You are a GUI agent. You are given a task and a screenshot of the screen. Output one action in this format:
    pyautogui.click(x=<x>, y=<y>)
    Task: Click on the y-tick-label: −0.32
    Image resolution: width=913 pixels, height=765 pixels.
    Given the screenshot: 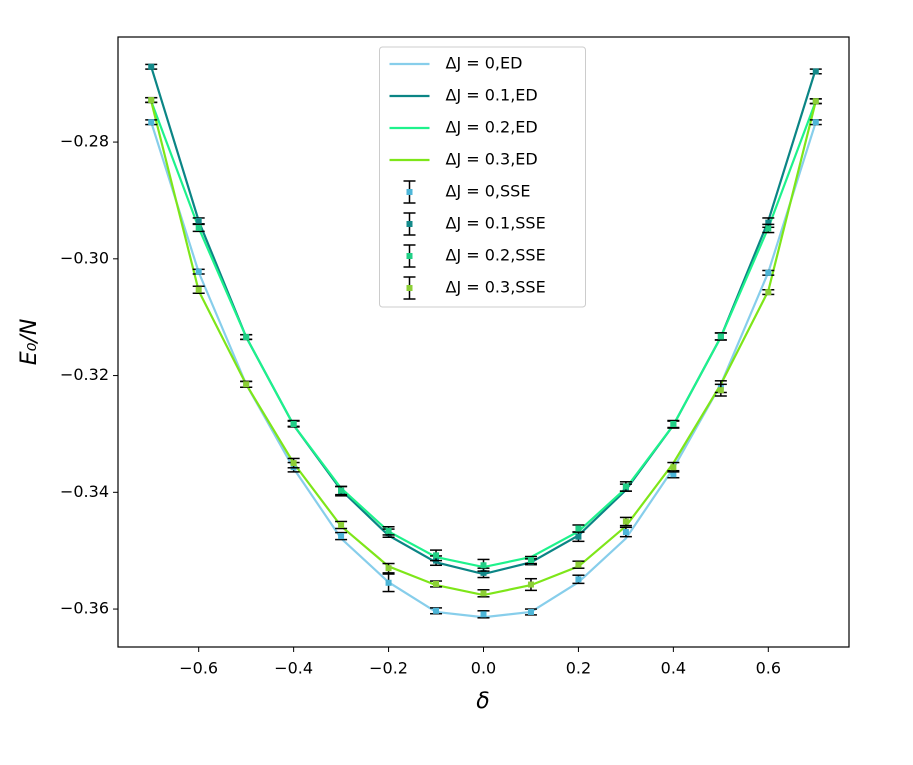 What is the action you would take?
    pyautogui.click(x=84, y=374)
    